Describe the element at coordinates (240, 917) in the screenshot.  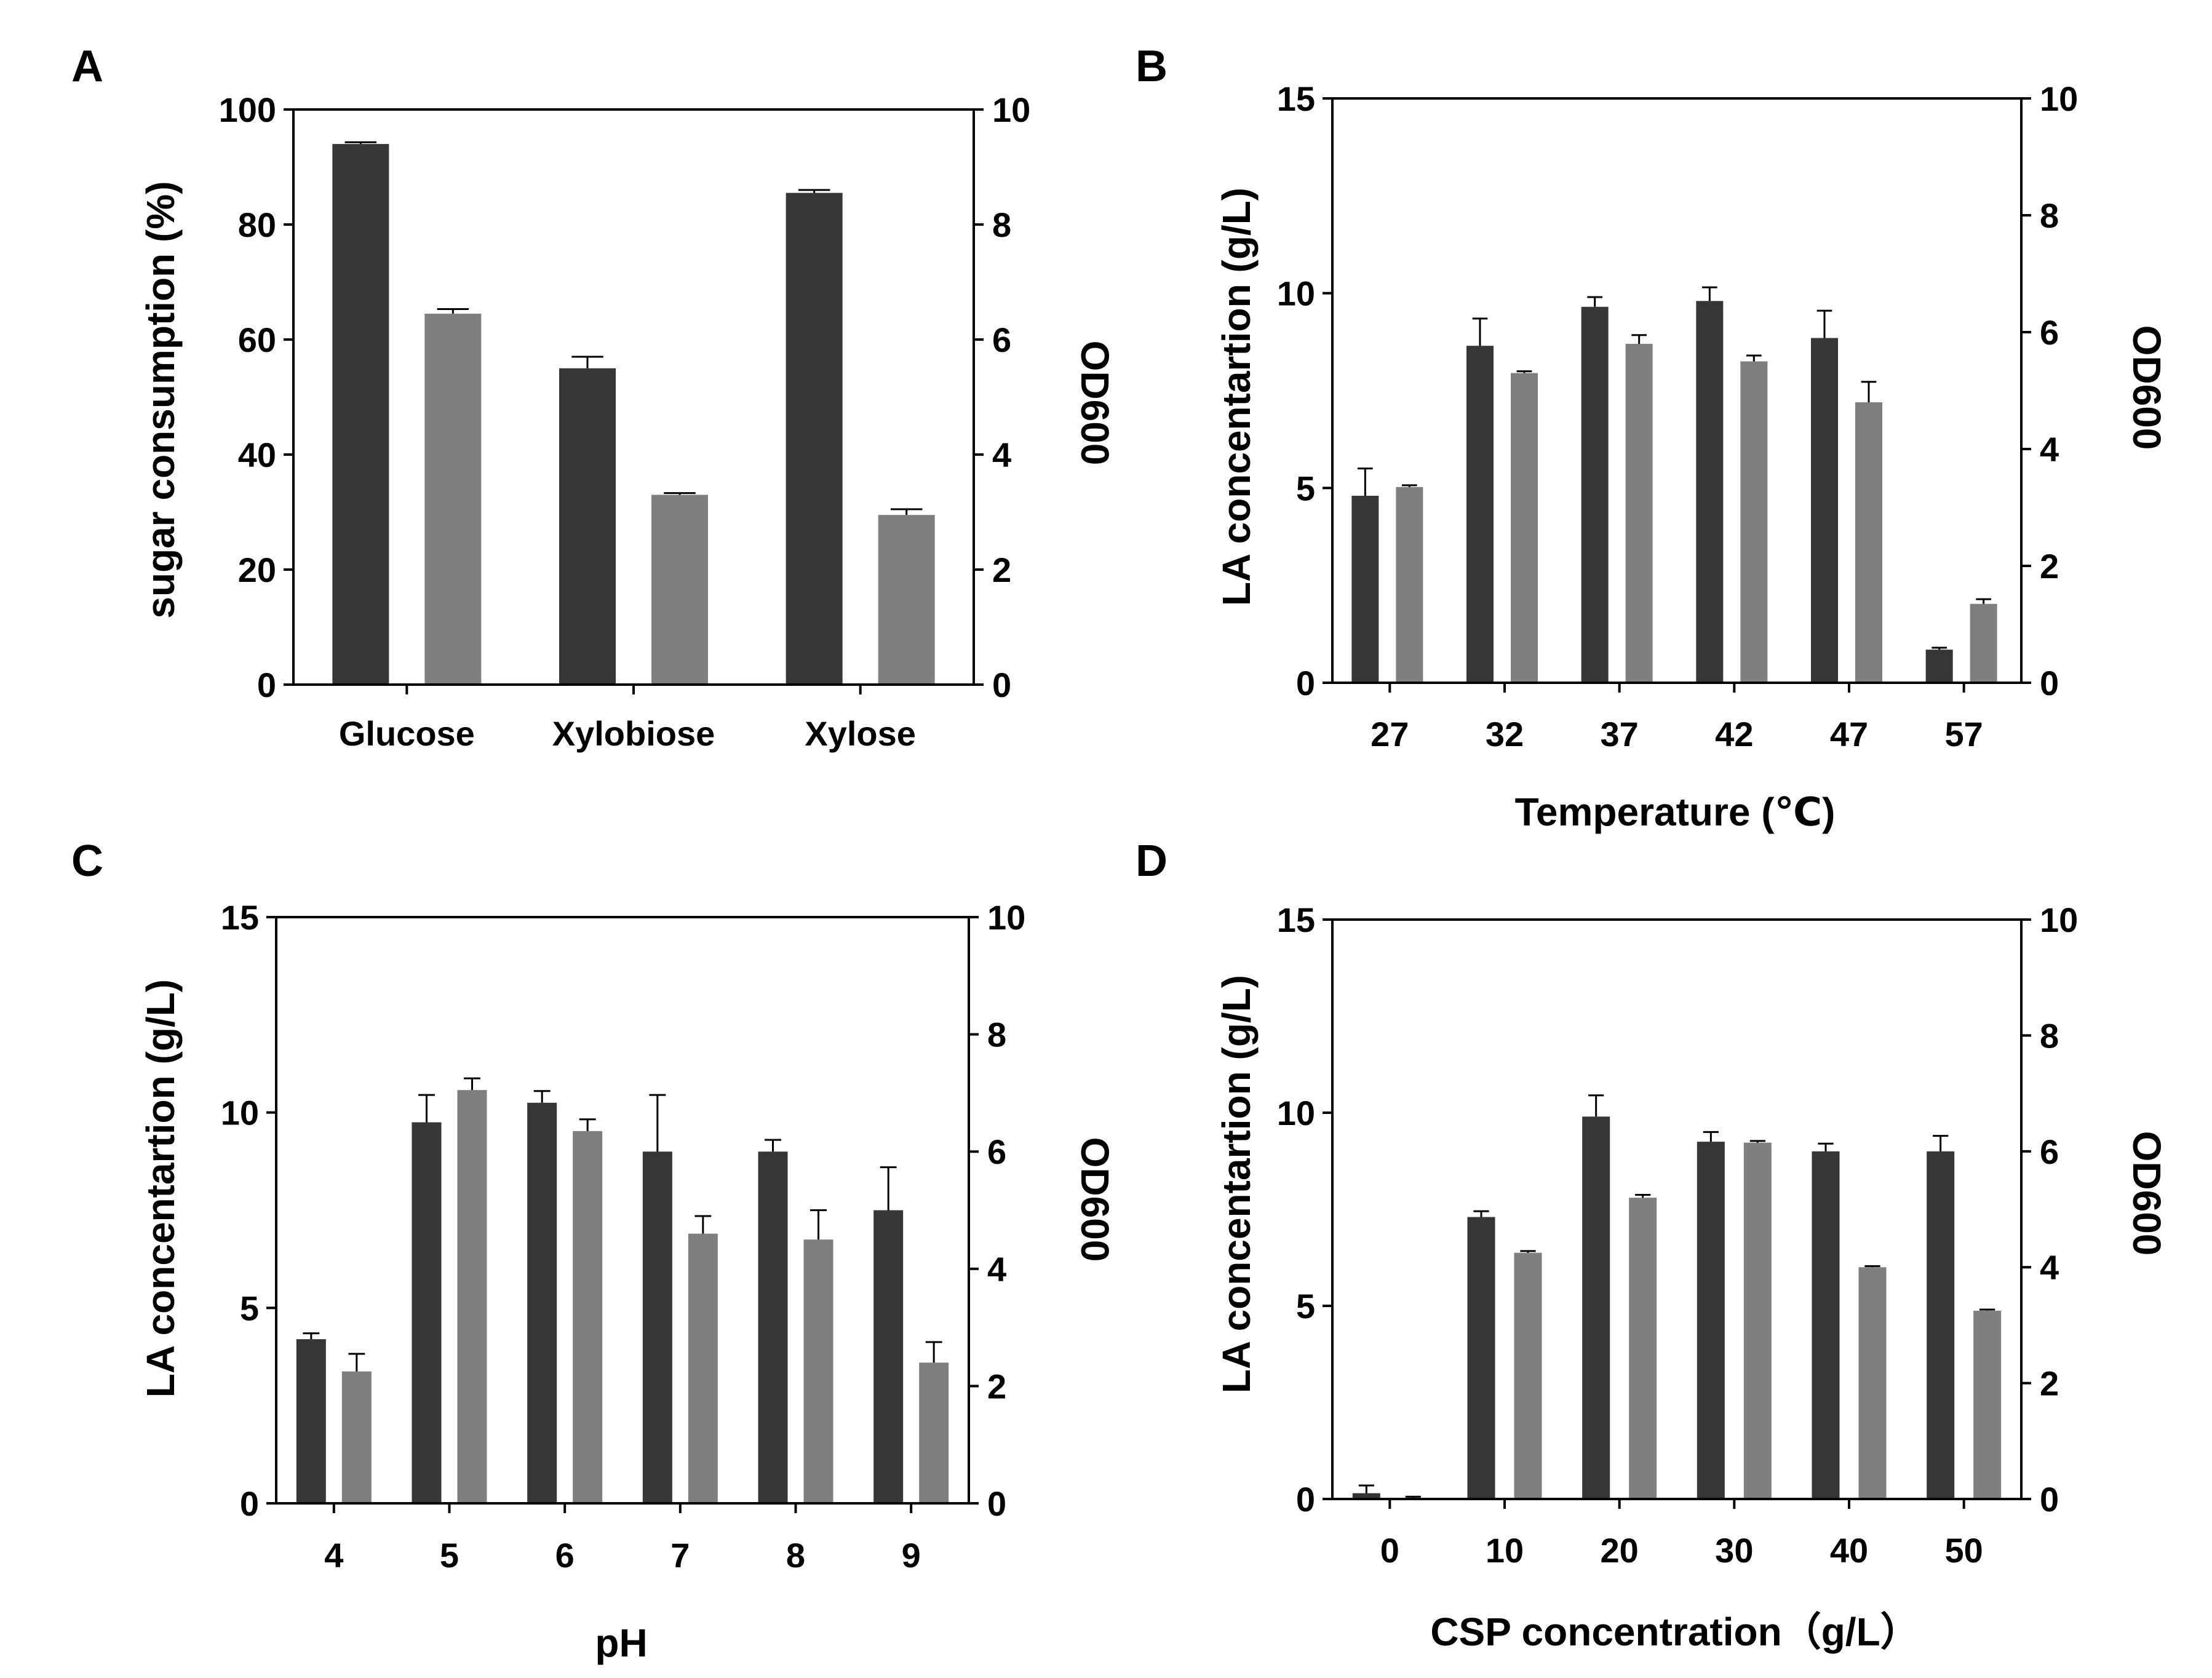
I see `panel-c-ytick-label-15: 15` at that location.